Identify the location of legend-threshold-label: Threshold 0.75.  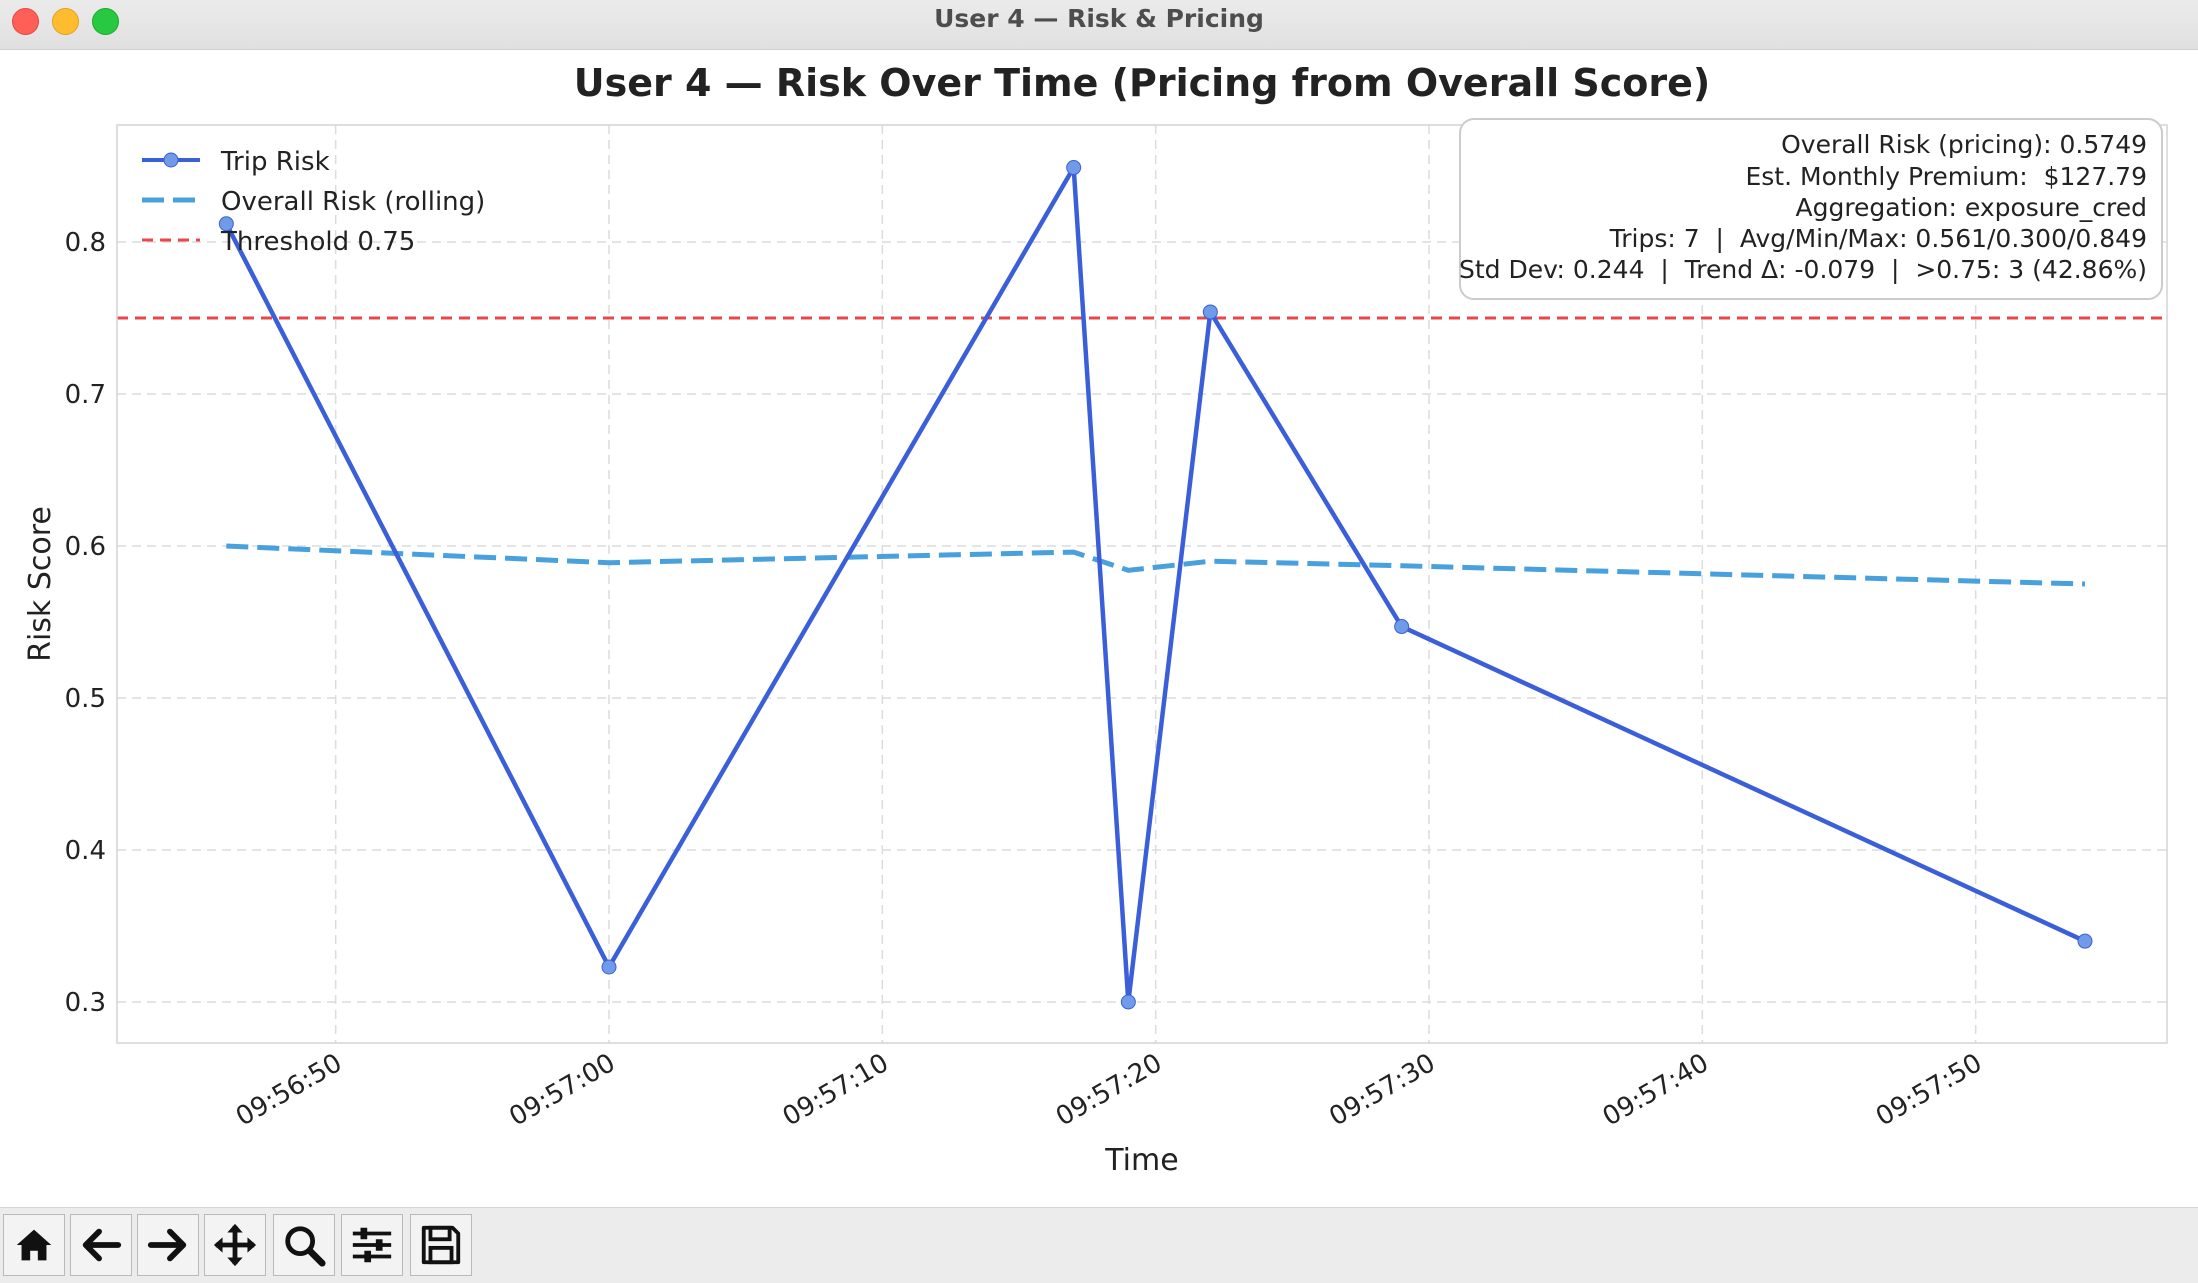
(317, 242).